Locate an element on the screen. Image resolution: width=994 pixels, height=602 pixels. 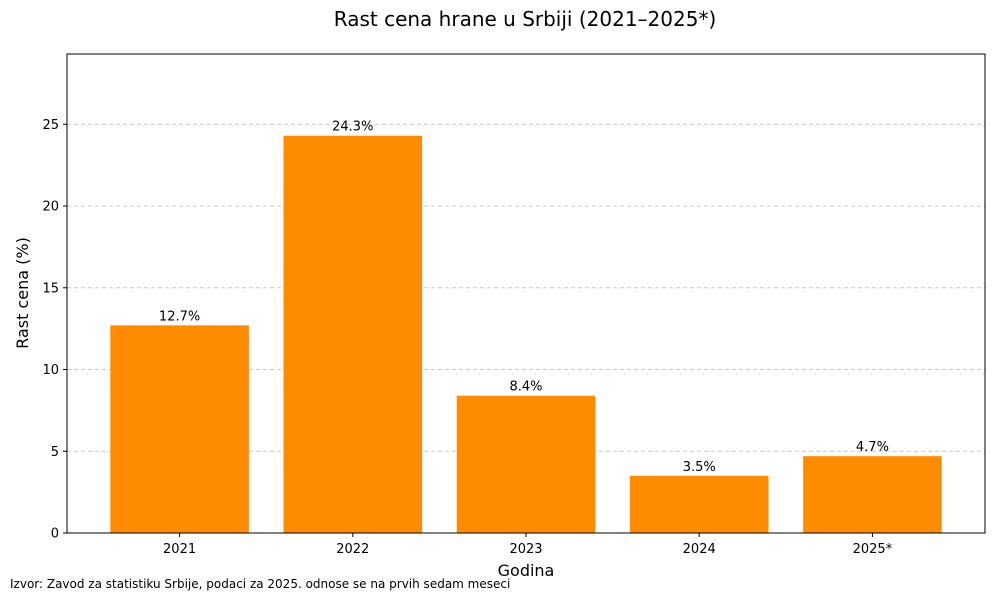
y-tick-label: 15 is located at coordinates (50, 288).